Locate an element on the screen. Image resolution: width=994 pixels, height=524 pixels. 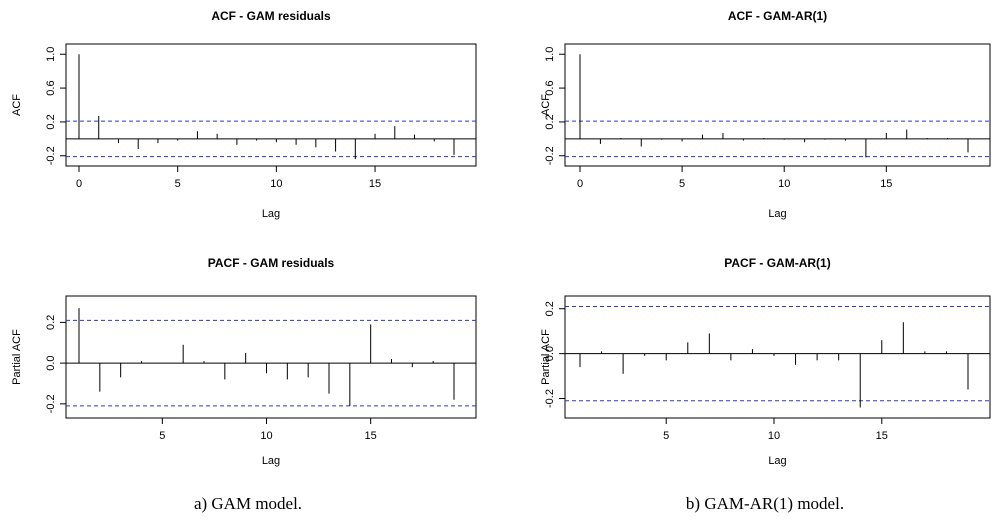
chart-title: PACF - GAM-AR(1) is located at coordinates (777, 263).